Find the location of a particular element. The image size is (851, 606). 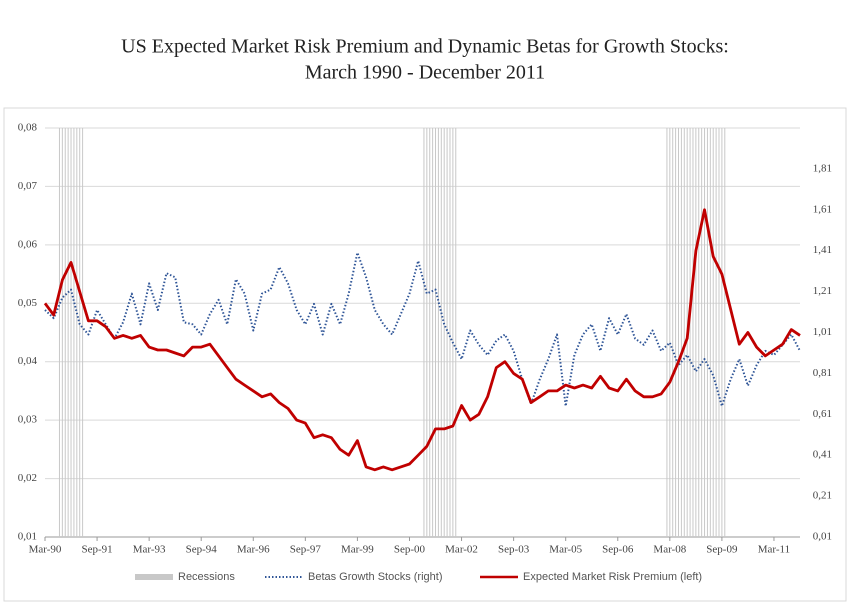

x-tick-label: Sep-94 is located at coordinates (202, 550).